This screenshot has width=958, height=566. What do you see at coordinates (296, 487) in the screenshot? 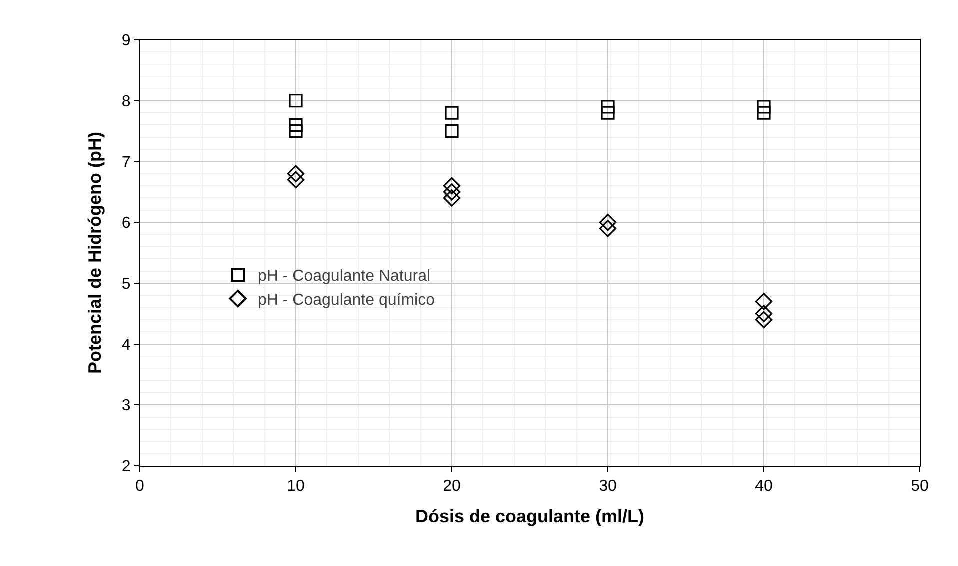
I see `x-tick-label: 10` at bounding box center [296, 487].